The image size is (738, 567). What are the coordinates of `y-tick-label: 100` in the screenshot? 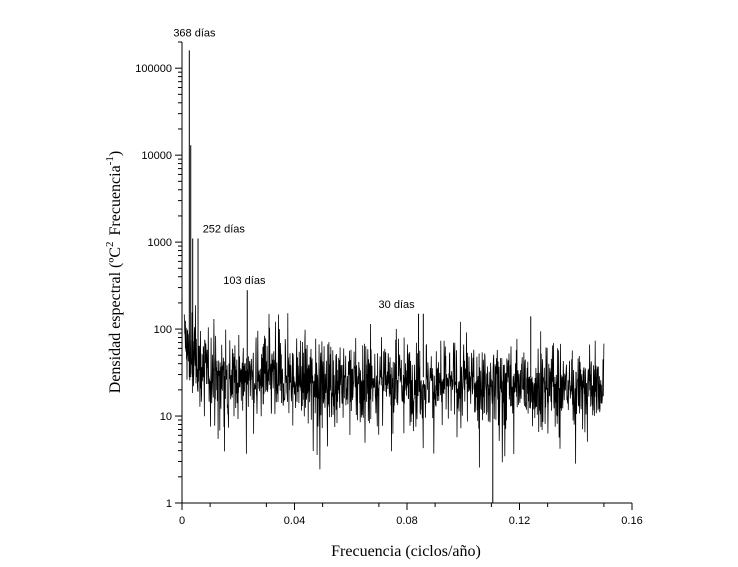 It's located at (163, 330).